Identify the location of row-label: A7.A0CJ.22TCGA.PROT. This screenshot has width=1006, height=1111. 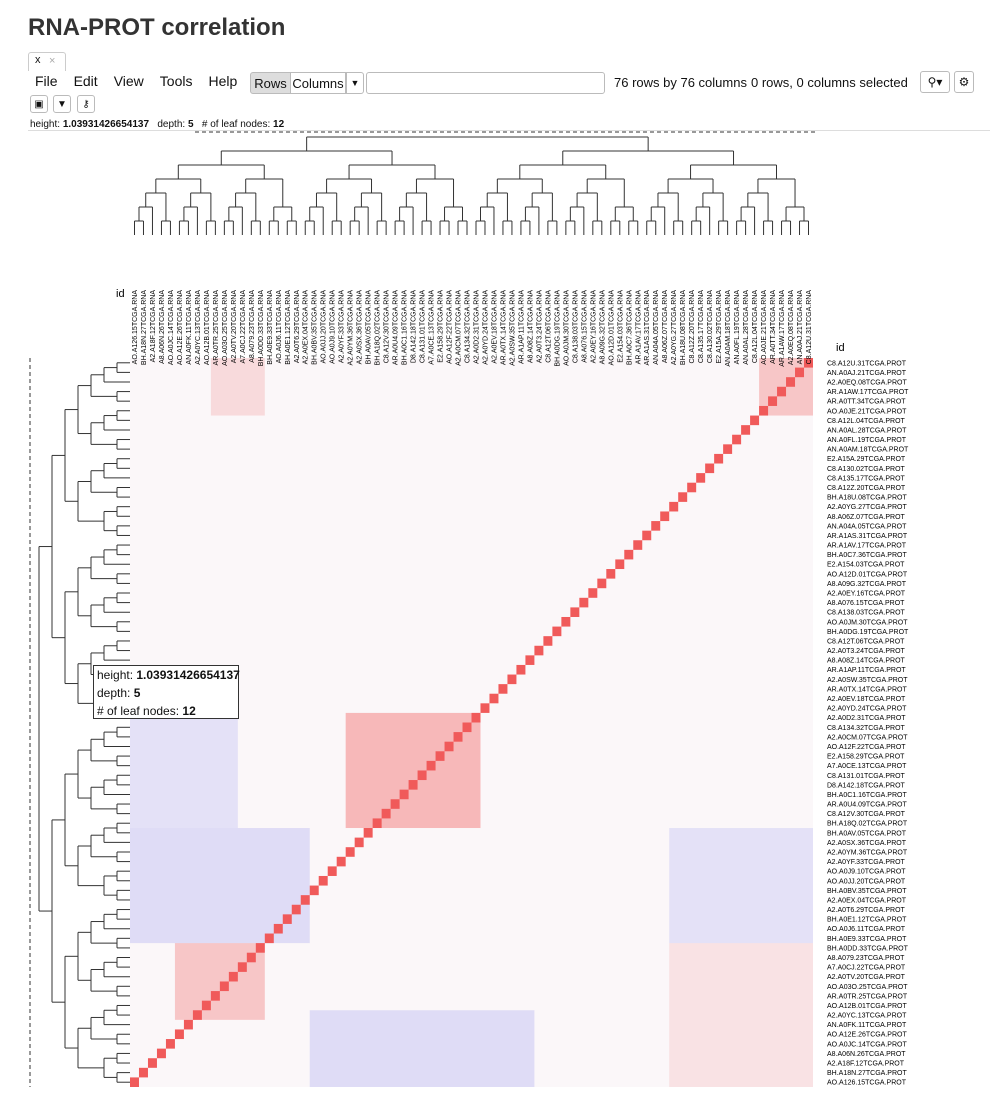
(866, 968).